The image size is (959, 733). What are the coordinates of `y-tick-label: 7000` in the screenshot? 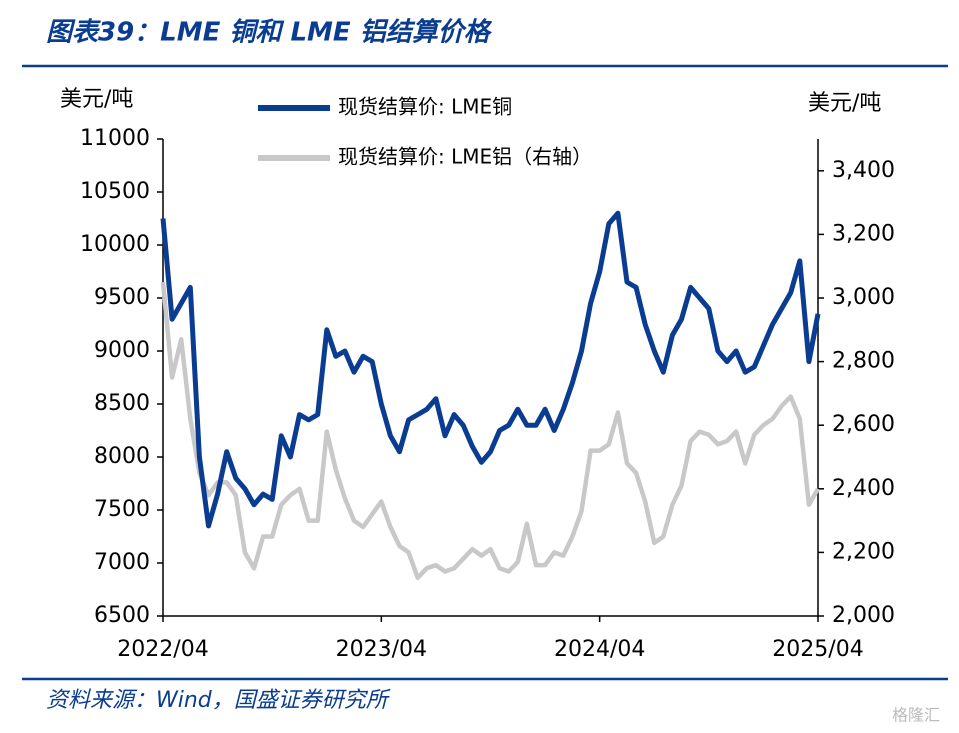 It's located at (122, 562).